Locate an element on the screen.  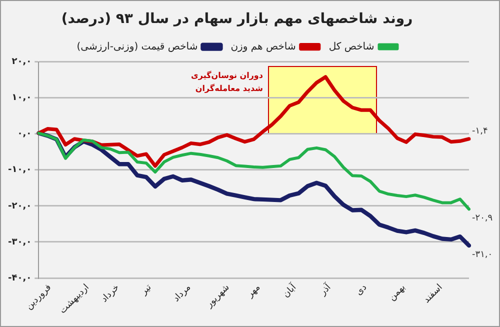
y-tick-label: ۲۰,۰ is located at coordinates (22, 62).